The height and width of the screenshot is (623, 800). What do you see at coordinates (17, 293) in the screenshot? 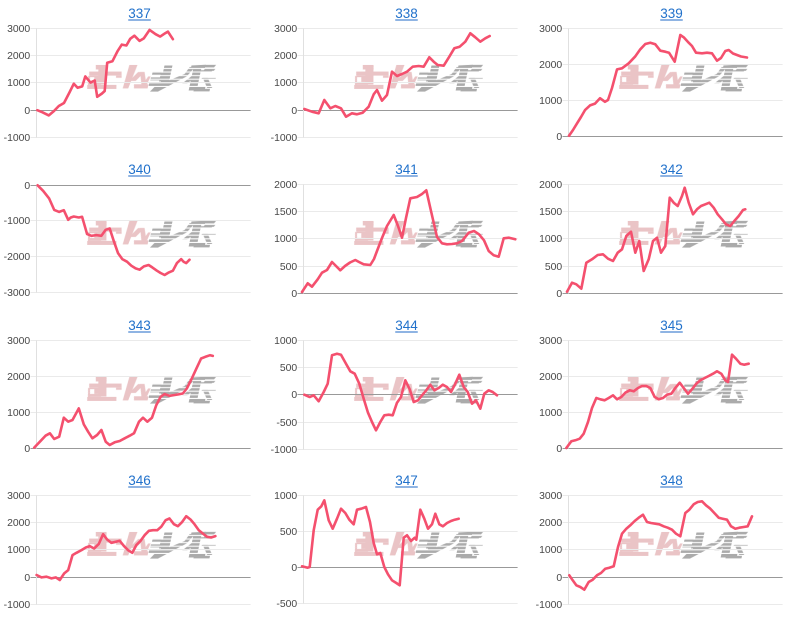
I see `svg-text: -3000` at bounding box center [17, 293].